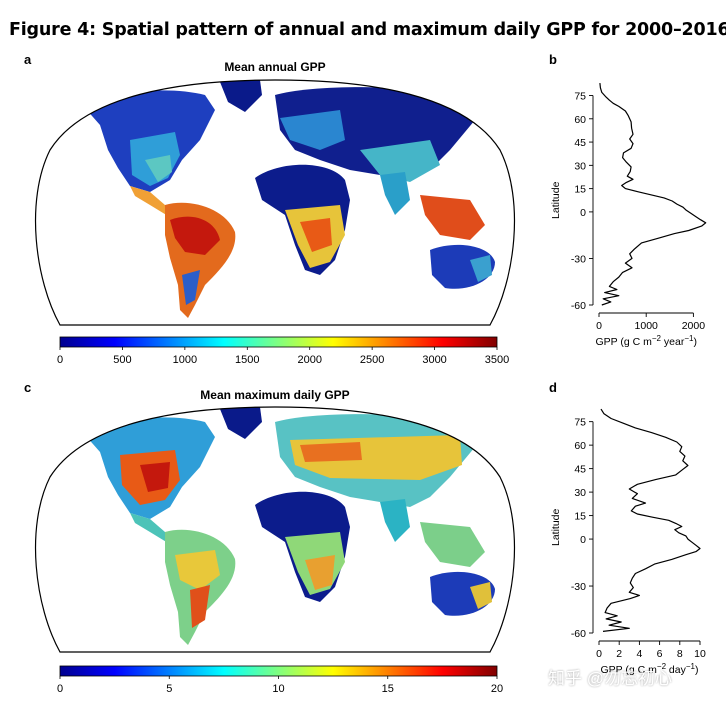 This screenshot has width=726, height=703. What do you see at coordinates (122, 360) in the screenshot?
I see `colorbar-a-tick-label: 500` at bounding box center [122, 360].